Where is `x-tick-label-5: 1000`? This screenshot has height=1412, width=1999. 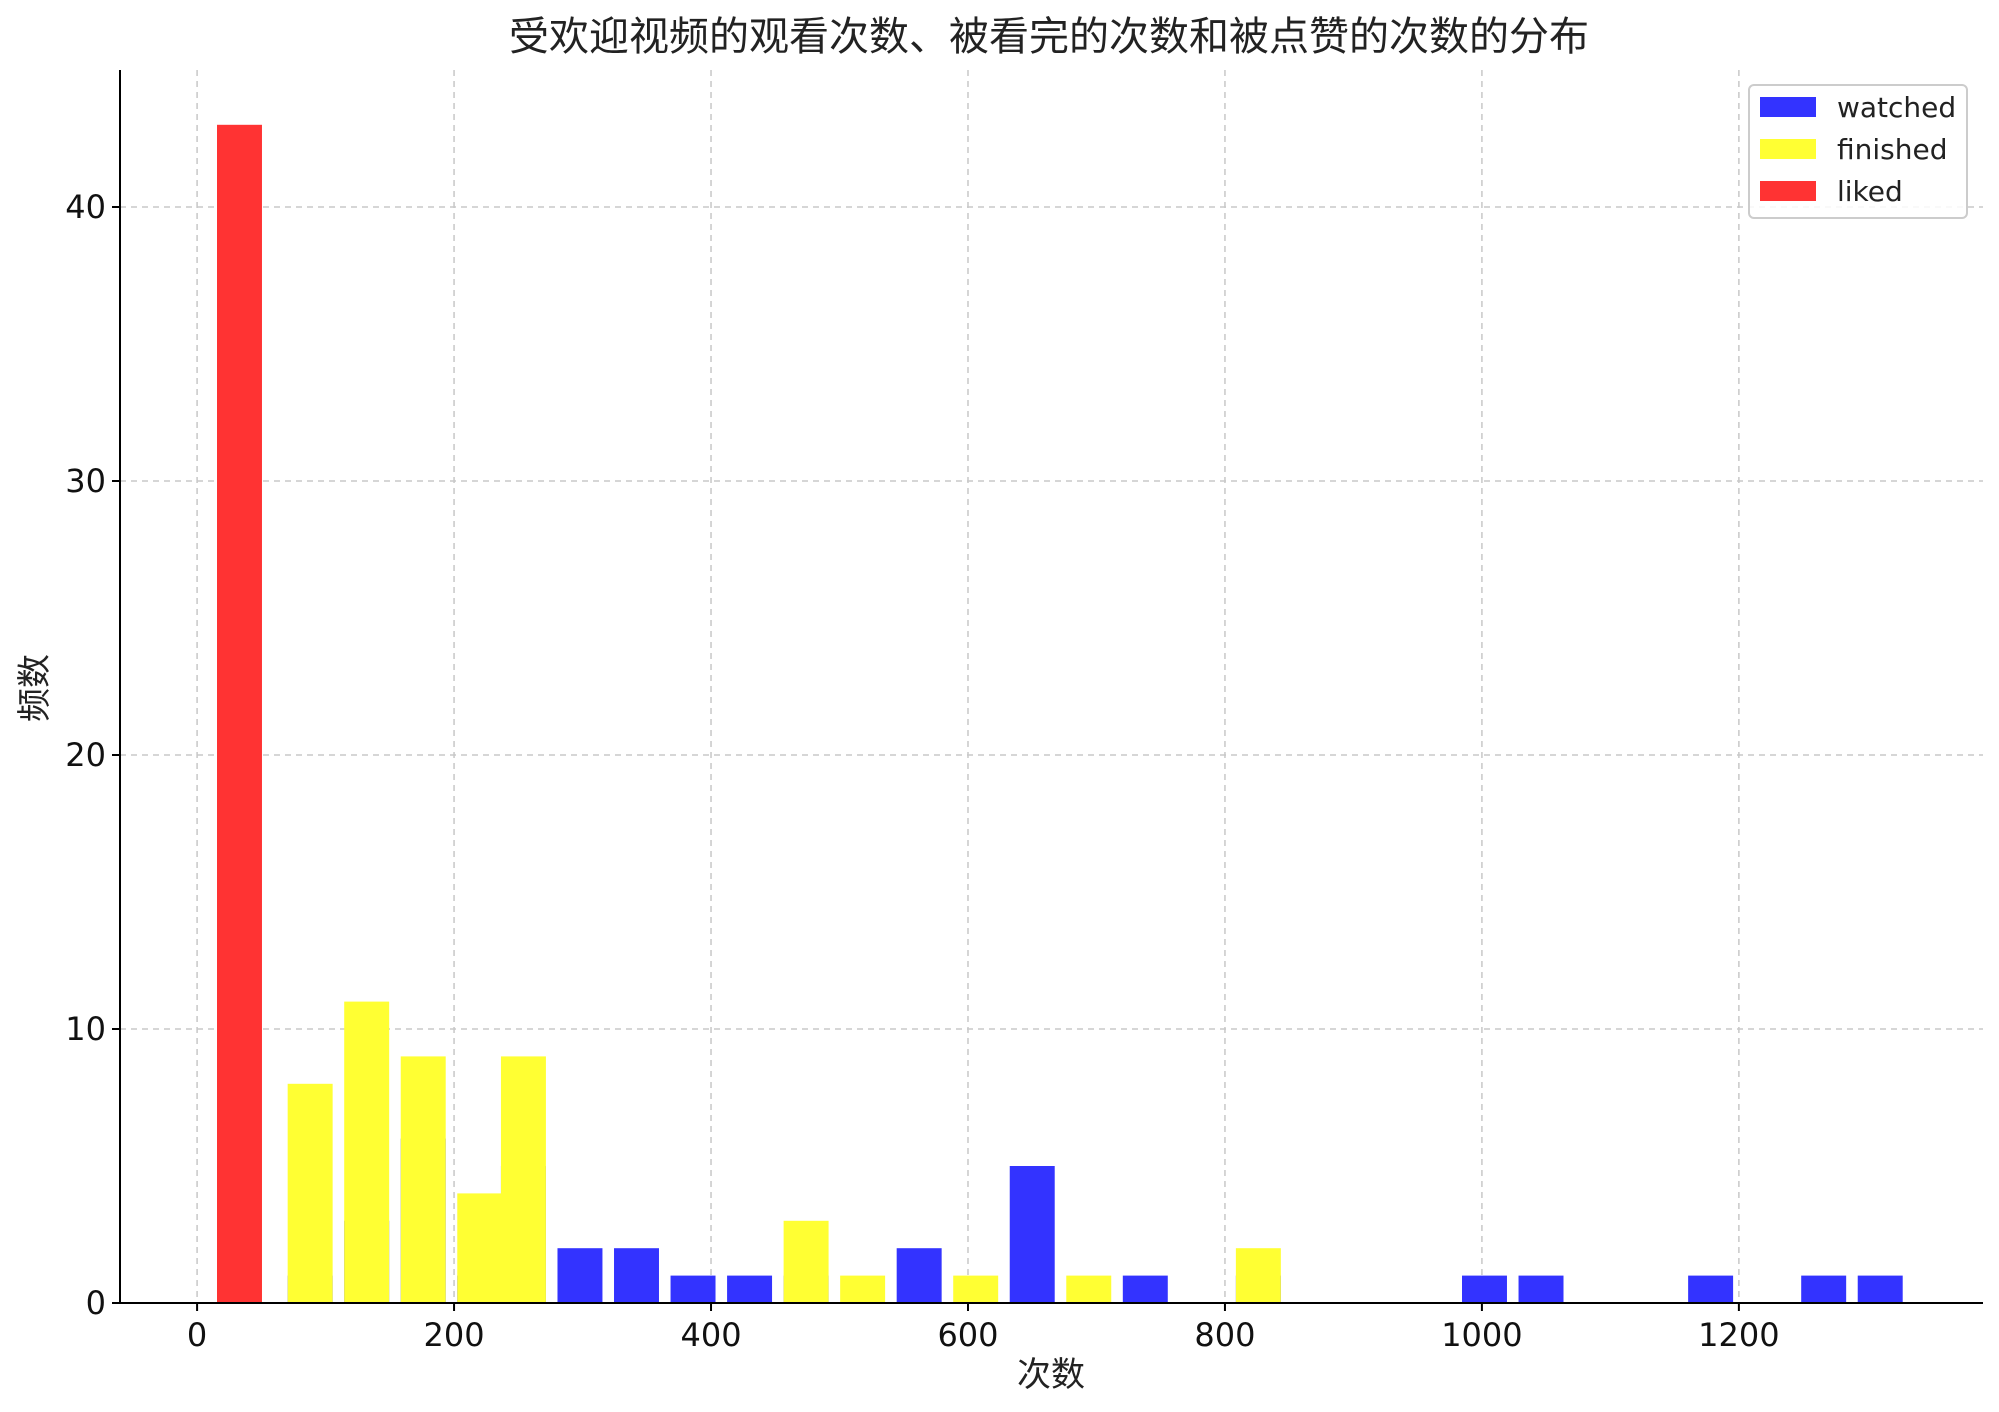
x-tick-label-5: 1000 is located at coordinates (1481, 1335).